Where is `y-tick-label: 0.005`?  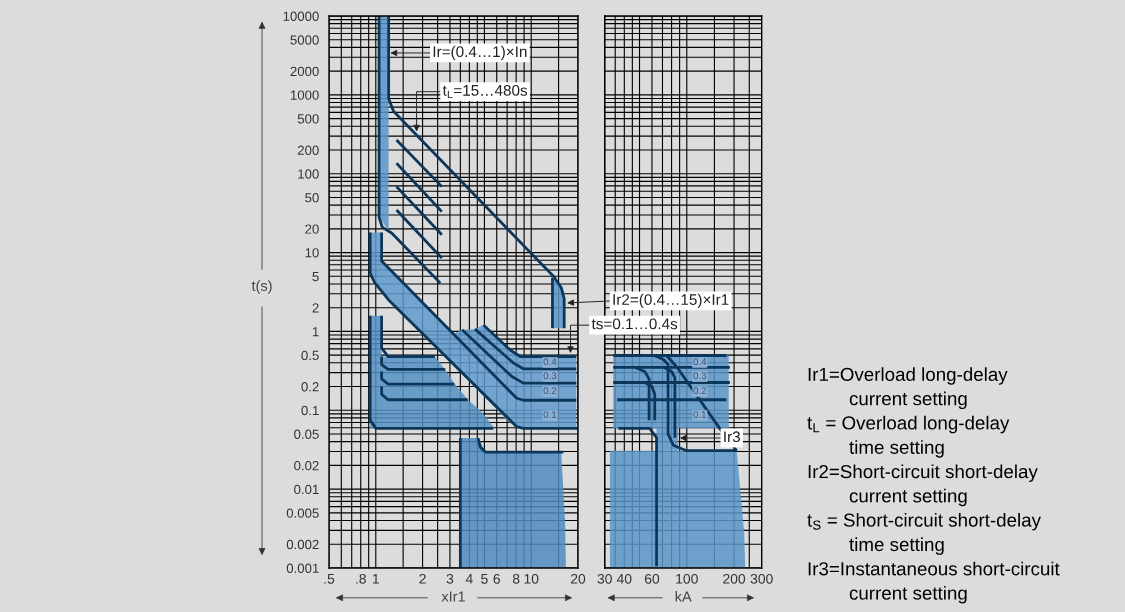 y-tick-label: 0.005 is located at coordinates (302, 513).